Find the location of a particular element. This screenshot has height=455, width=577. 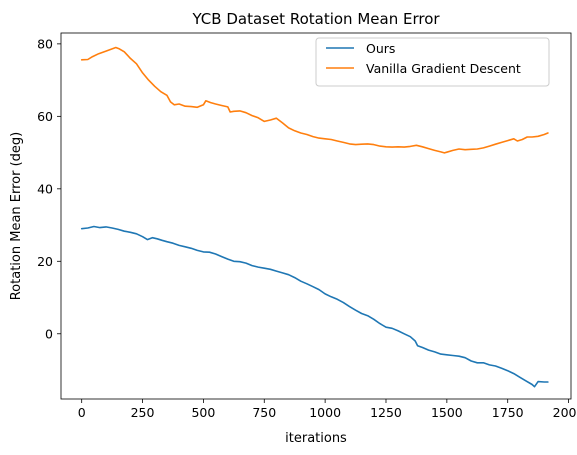

legend-label-0: Ours is located at coordinates (380, 48).